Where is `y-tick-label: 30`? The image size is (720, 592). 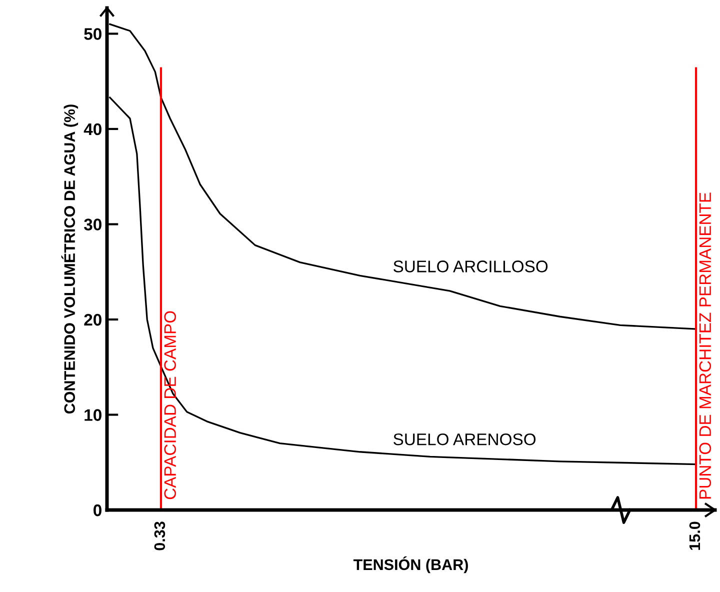
y-tick-label: 30 is located at coordinates (93, 224).